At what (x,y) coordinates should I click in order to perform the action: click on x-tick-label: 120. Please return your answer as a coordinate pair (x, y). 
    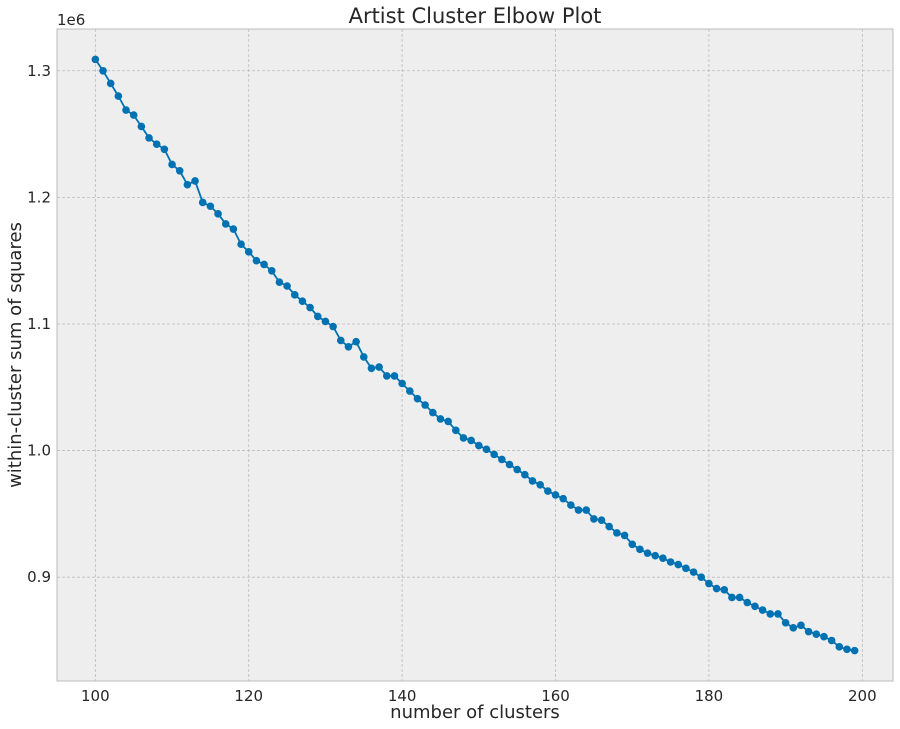
    Looking at the image, I should click on (248, 696).